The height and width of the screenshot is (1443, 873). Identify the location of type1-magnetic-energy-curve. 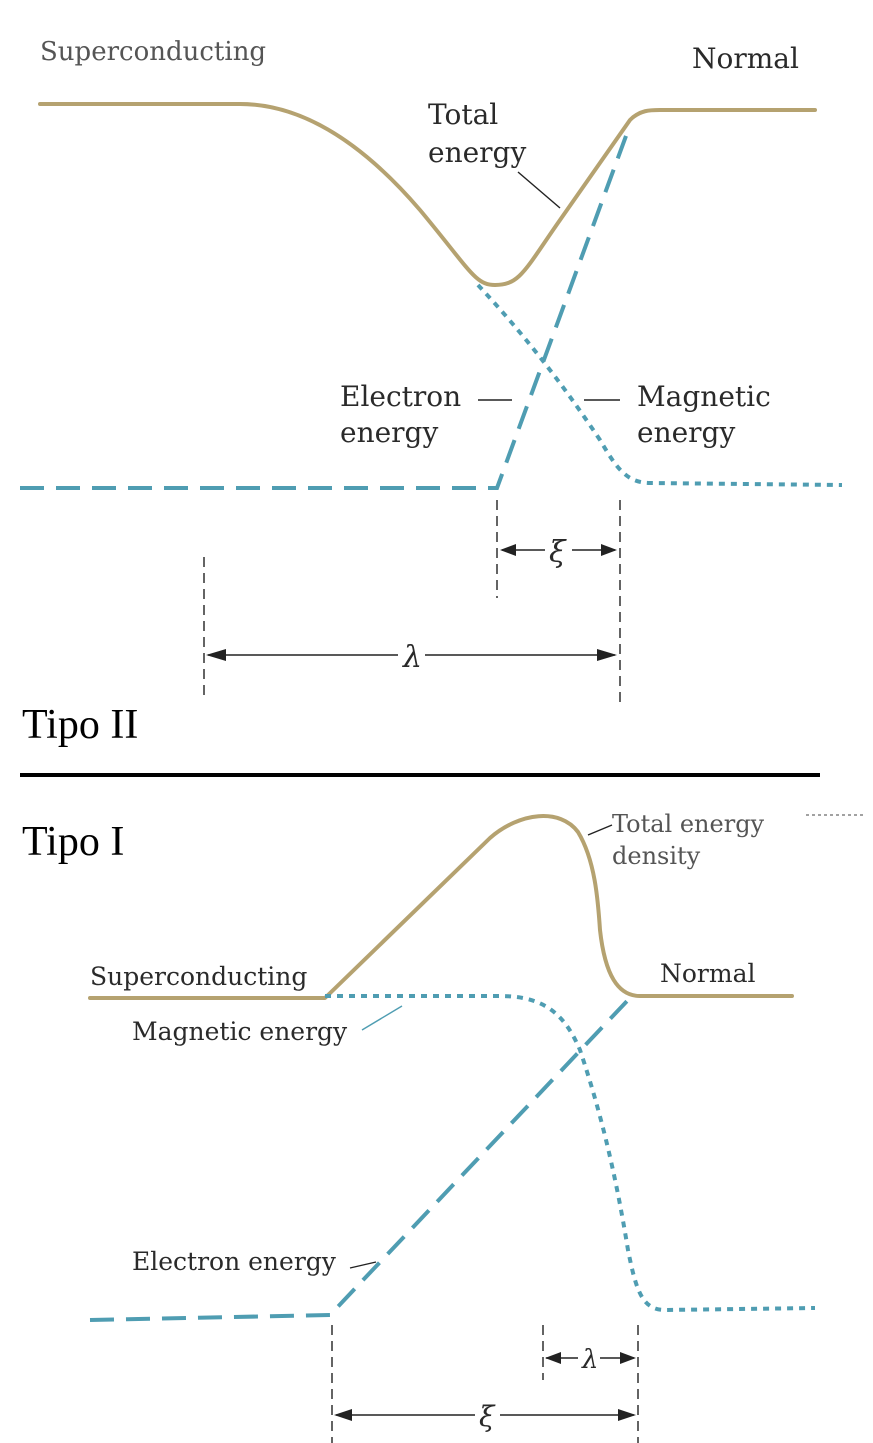
(570, 1153).